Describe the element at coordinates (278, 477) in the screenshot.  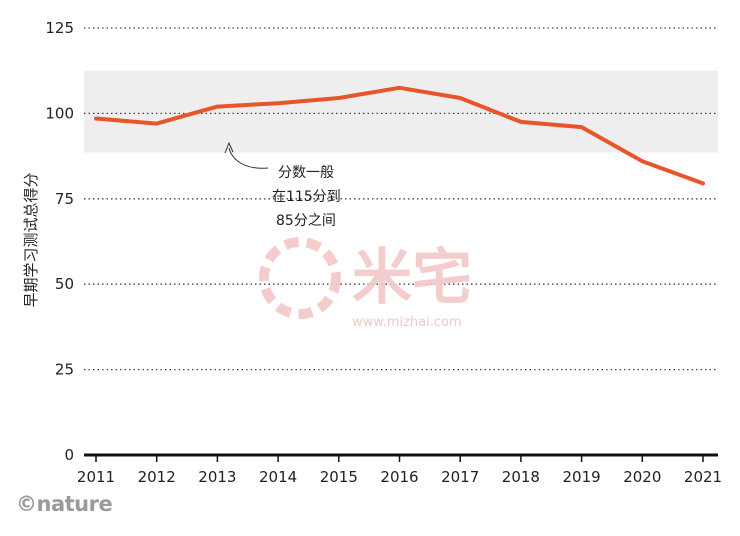
I see `x-tick-label: 2014` at that location.